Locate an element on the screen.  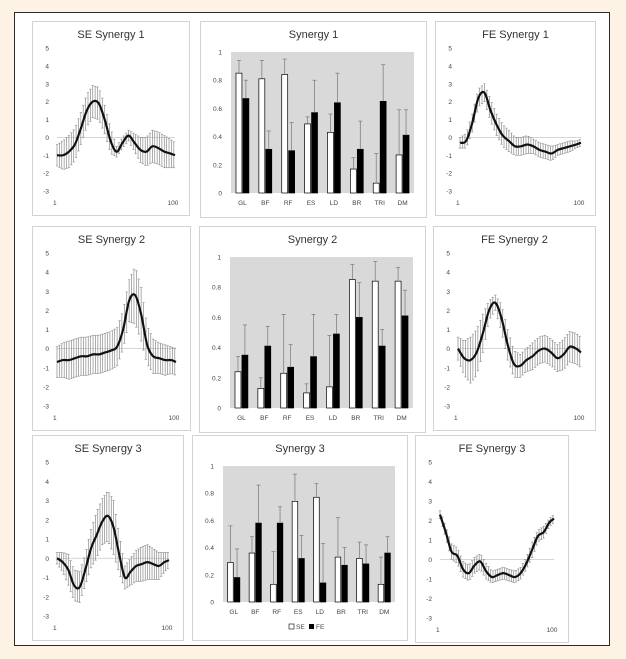
chart-svg: Synergy 1 1 0.8 0.6 0.4 0.2 0 GL BF RF ES LD BR TRI DM is located at coordinates (313, 118).